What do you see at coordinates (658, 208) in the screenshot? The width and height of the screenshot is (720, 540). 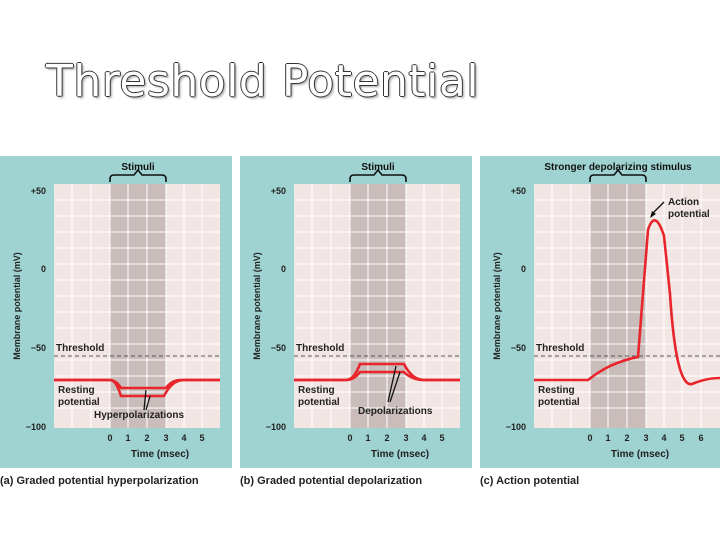 I see `action-potential-pointer` at bounding box center [658, 208].